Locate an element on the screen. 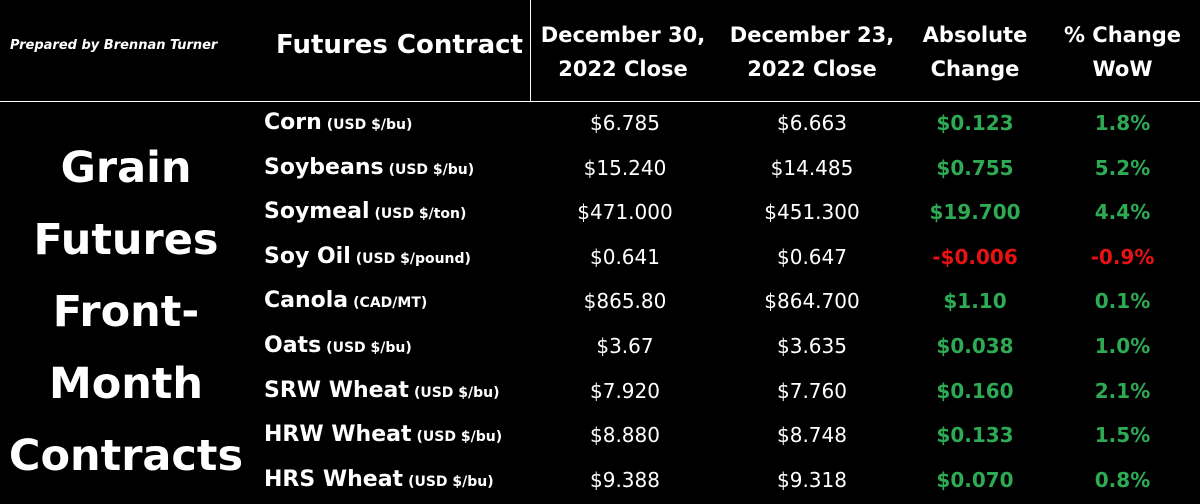 Image resolution: width=1200 pixels, height=504 pixels. contract-name: Soybeans (USD $/bu) is located at coordinates (369, 169).